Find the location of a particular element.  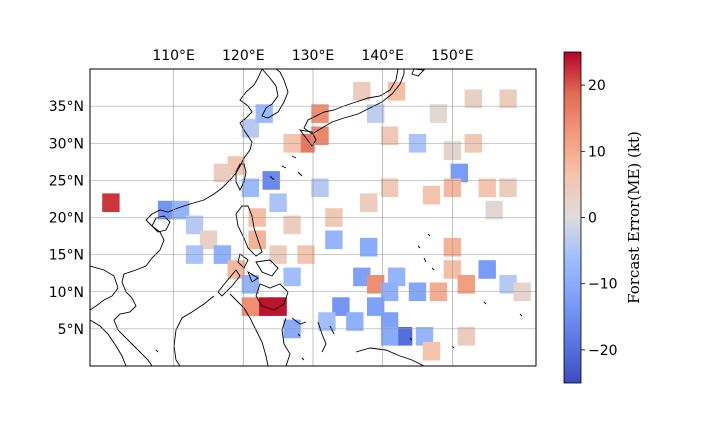

coastline-korea is located at coordinates (275, 94).